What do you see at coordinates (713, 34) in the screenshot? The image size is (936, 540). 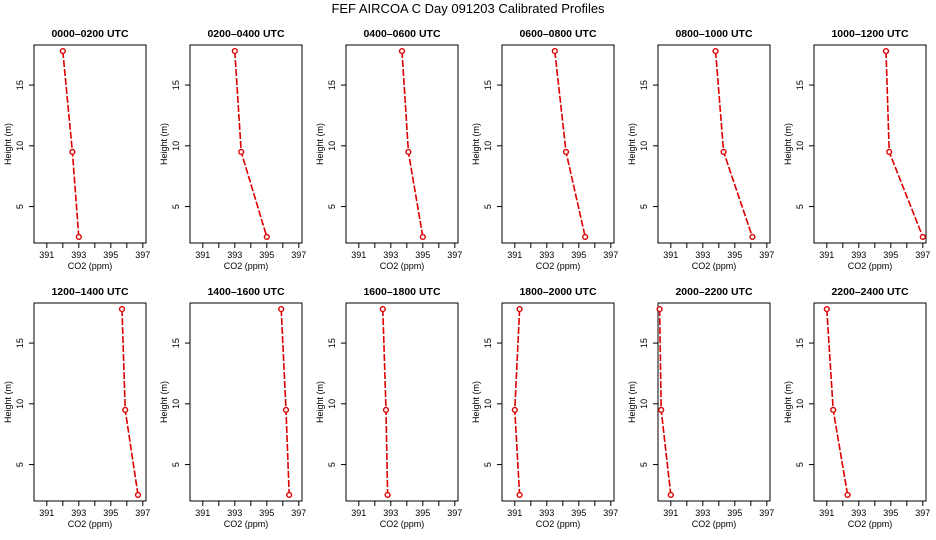 I see `panel-title: 0800–1000 UTC` at bounding box center [713, 34].